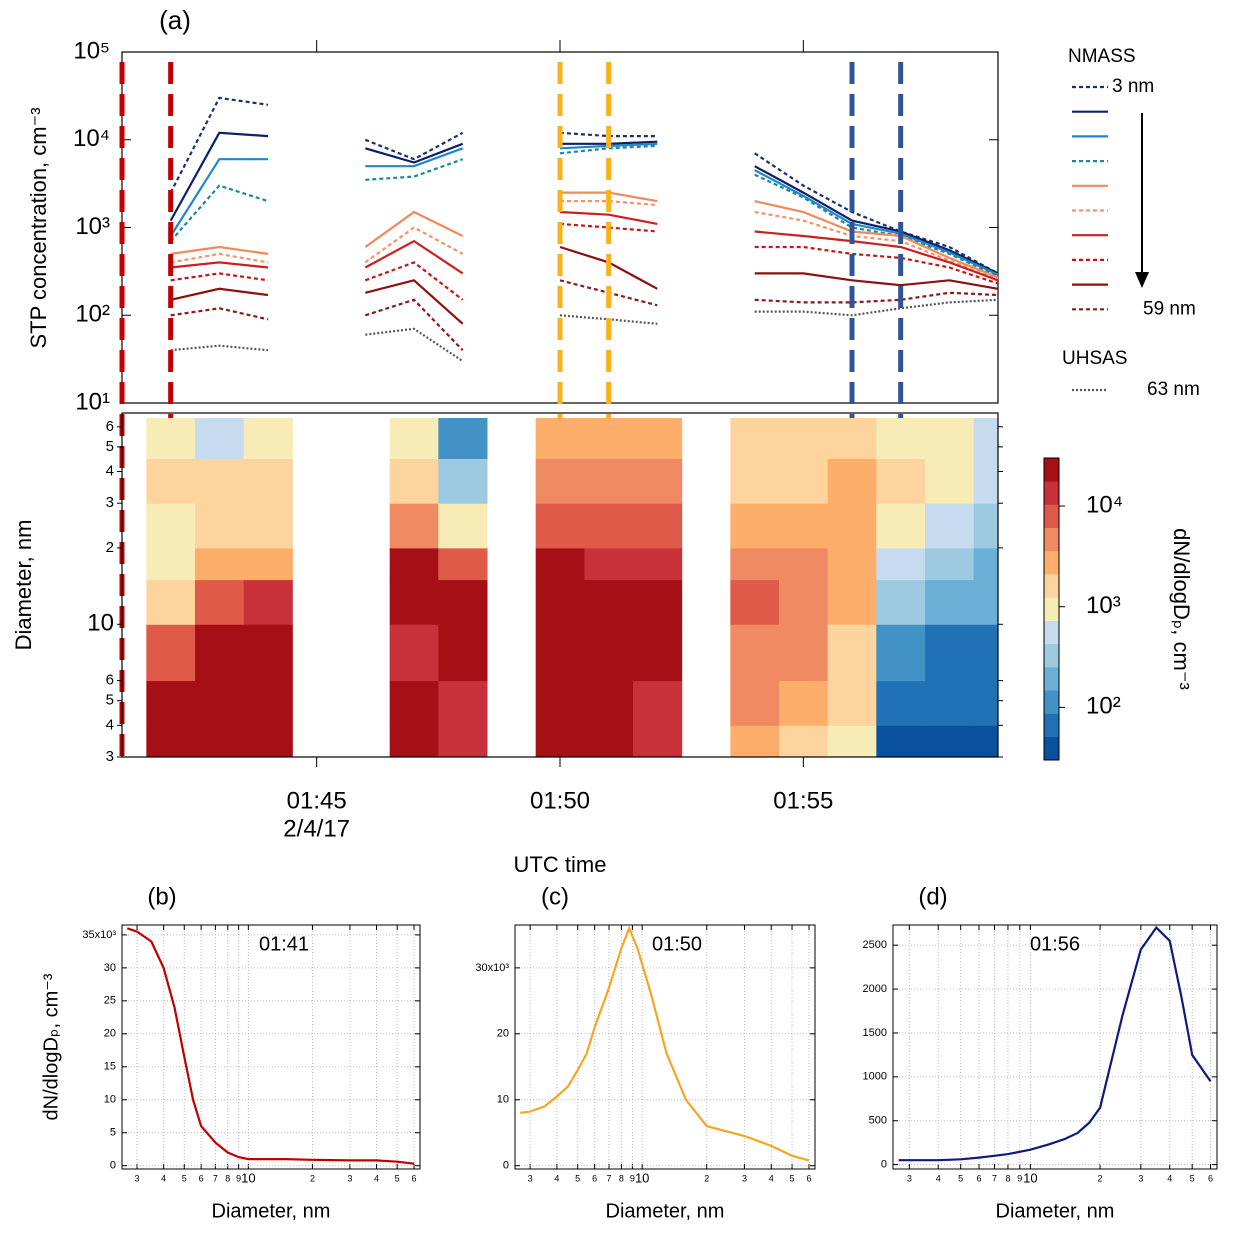 The image size is (1234, 1234). I want to click on panel-label: (d), so click(932, 896).